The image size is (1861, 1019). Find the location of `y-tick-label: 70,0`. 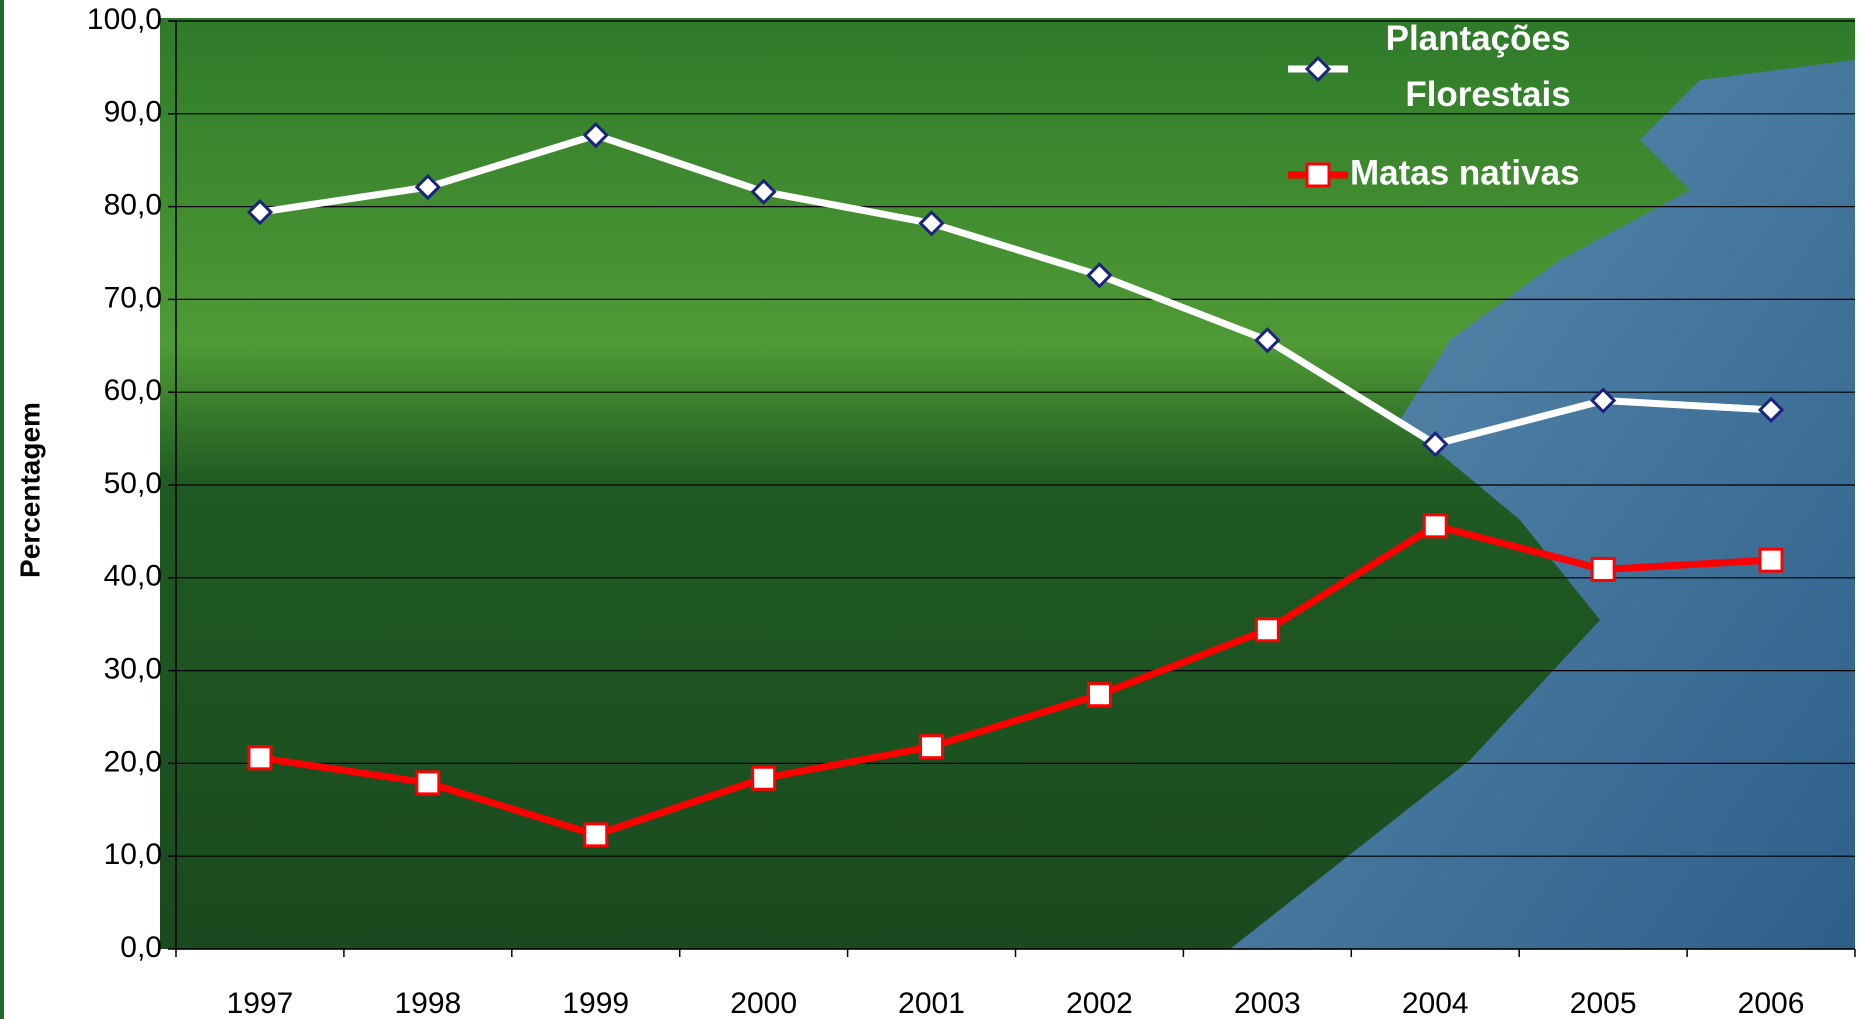

y-tick-label: 70,0 is located at coordinates (133, 297).